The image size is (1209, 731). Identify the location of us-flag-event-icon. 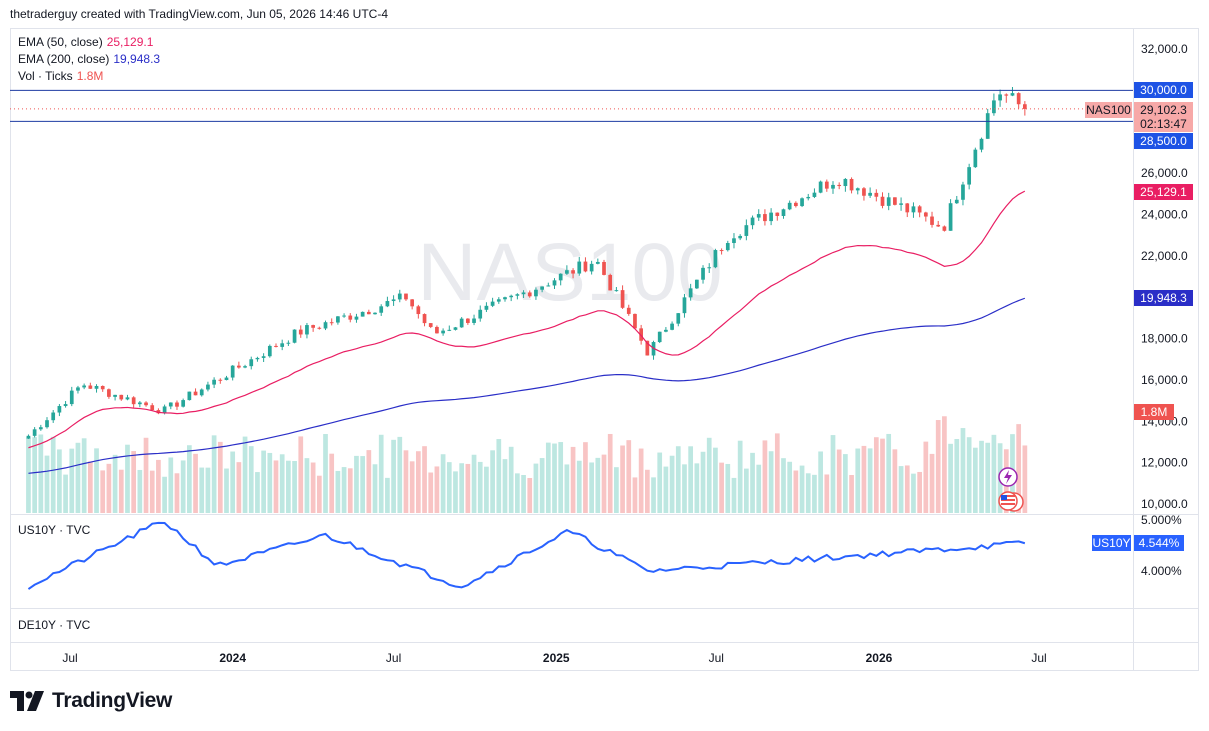
(1011, 501).